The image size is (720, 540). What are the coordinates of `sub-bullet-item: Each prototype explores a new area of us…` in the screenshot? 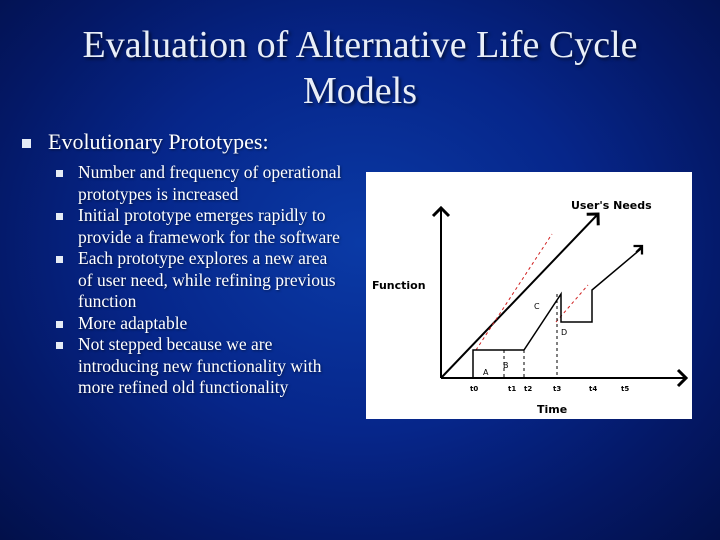 It's located at (201, 280).